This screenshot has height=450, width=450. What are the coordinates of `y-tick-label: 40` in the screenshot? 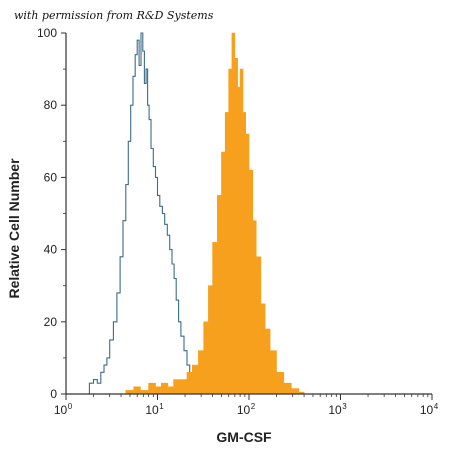 It's located at (51, 250).